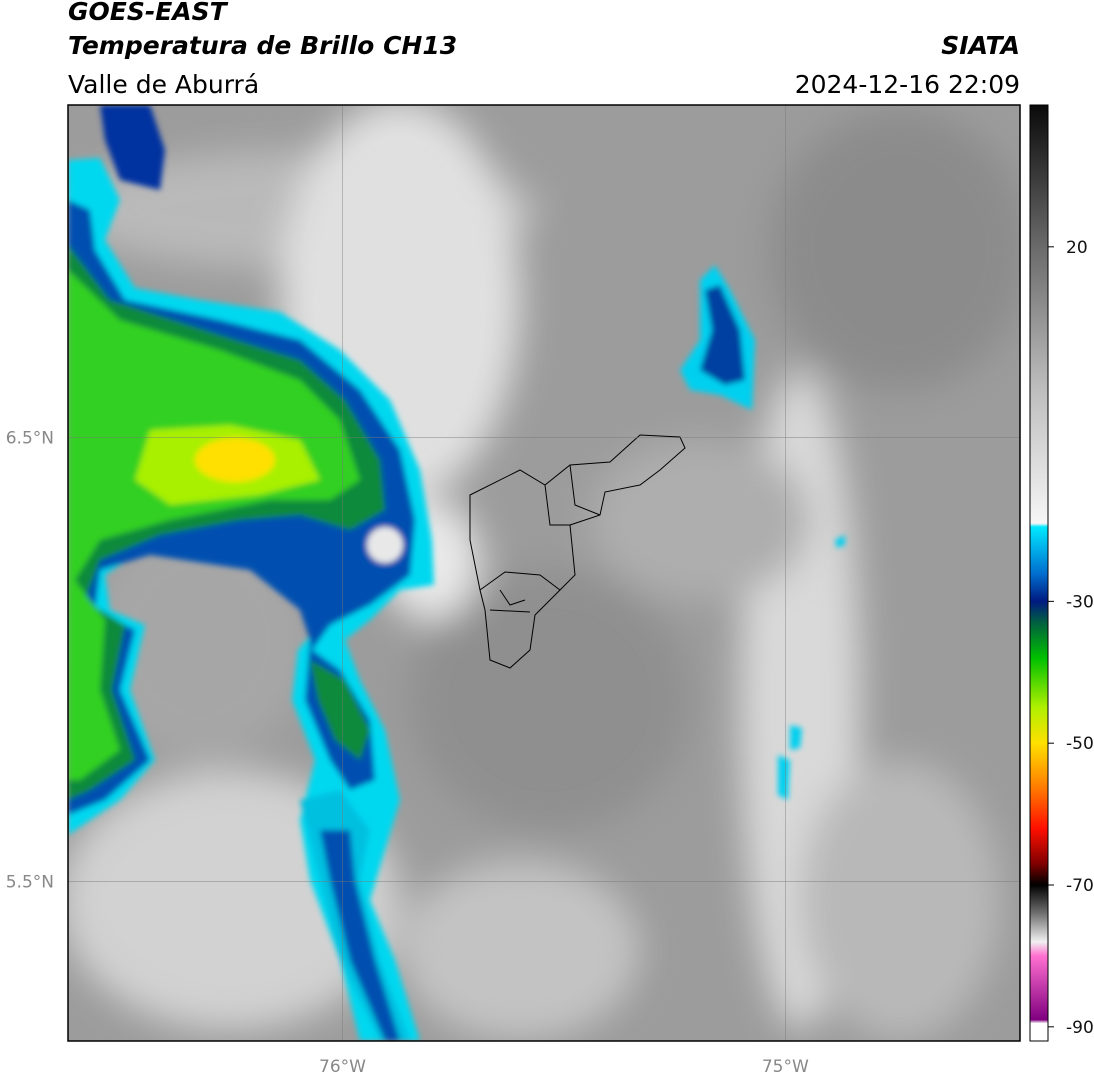  I want to click on subtitle: Temperatura de Brillo CH13, so click(262, 45).